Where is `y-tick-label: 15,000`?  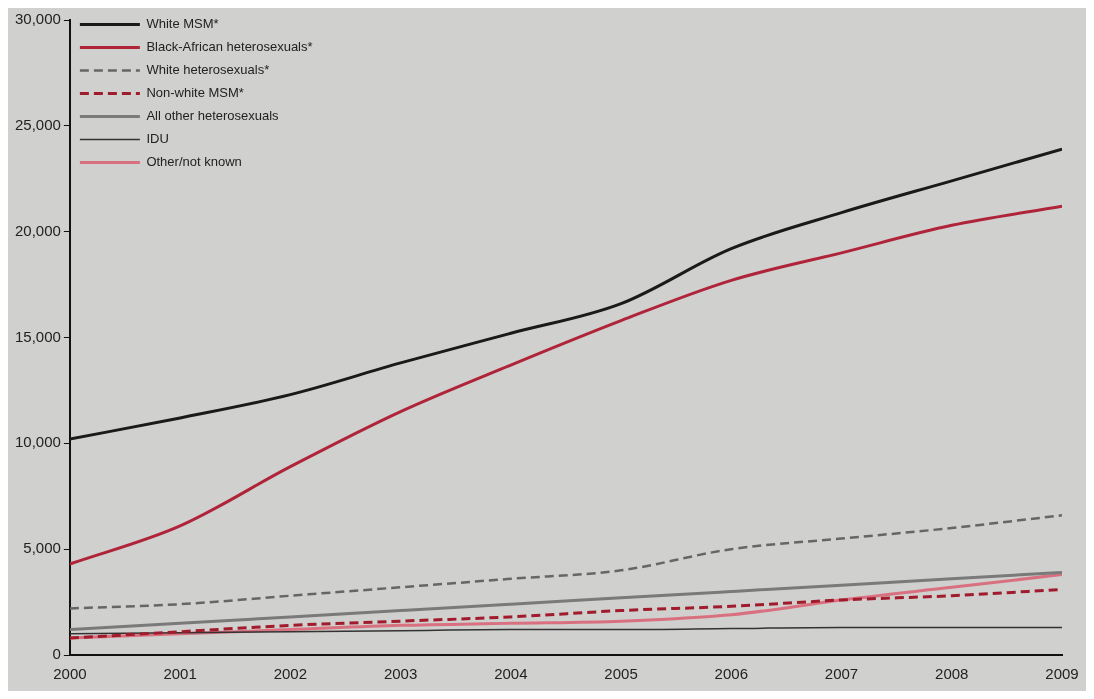 y-tick-label: 15,000 is located at coordinates (37, 336).